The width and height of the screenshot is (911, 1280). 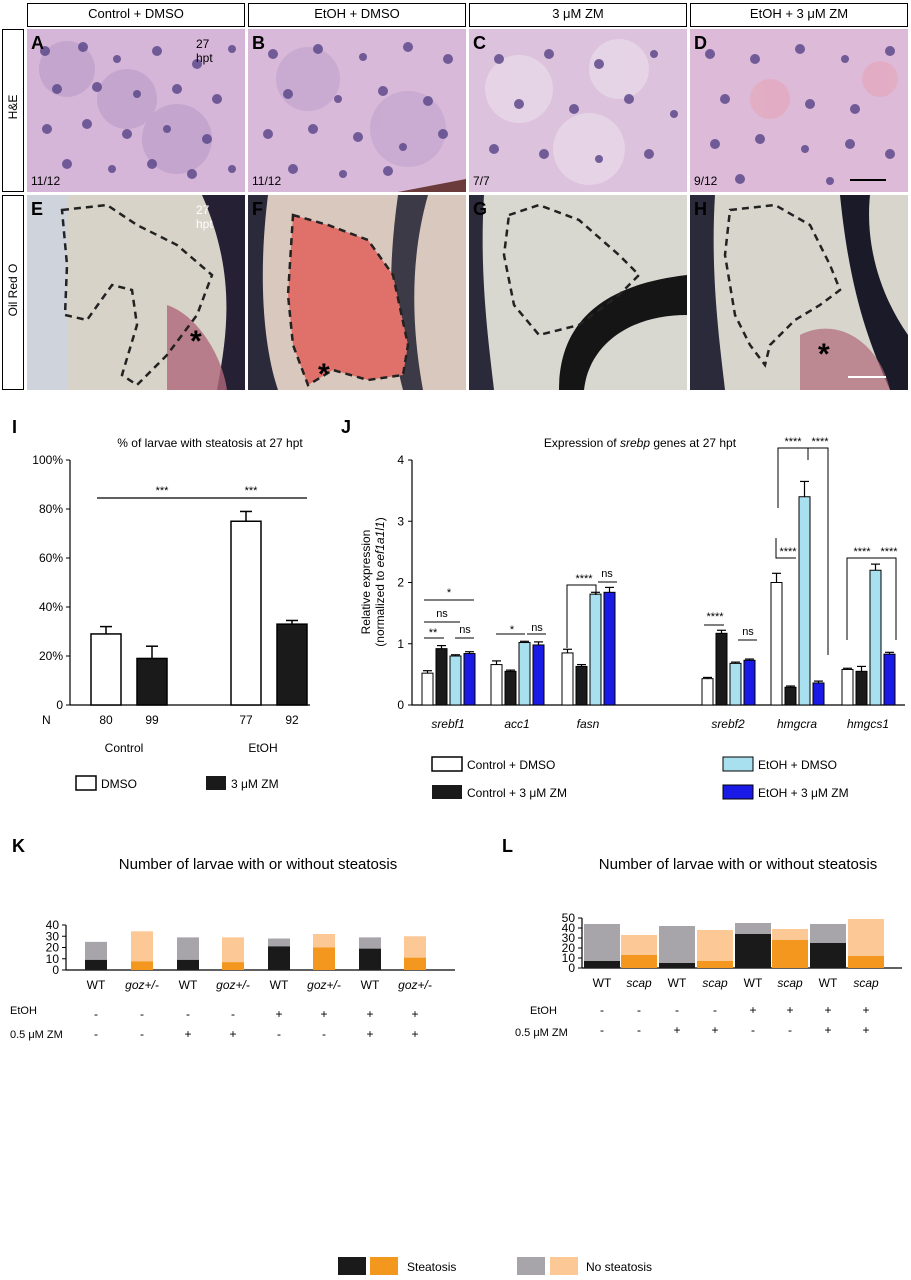 I want to click on n-value: 77, so click(x=246, y=720).